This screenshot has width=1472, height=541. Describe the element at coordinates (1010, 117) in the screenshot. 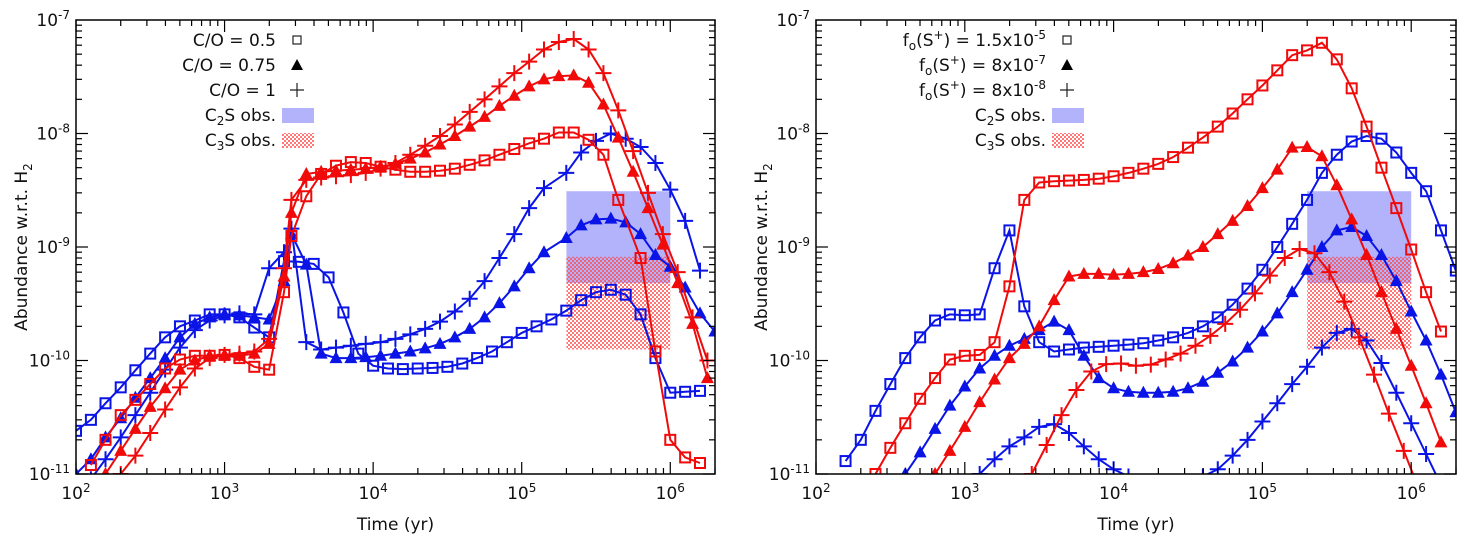

I see `legend-label: C2S obs.` at that location.